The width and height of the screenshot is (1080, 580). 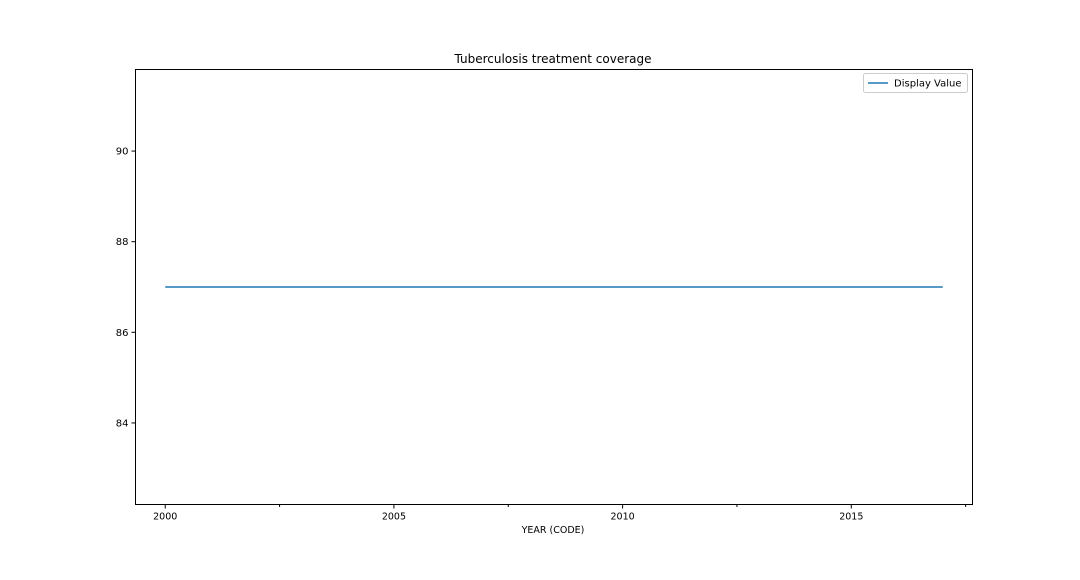 What do you see at coordinates (165, 517) in the screenshot?
I see `x-tick-label: 2000` at bounding box center [165, 517].